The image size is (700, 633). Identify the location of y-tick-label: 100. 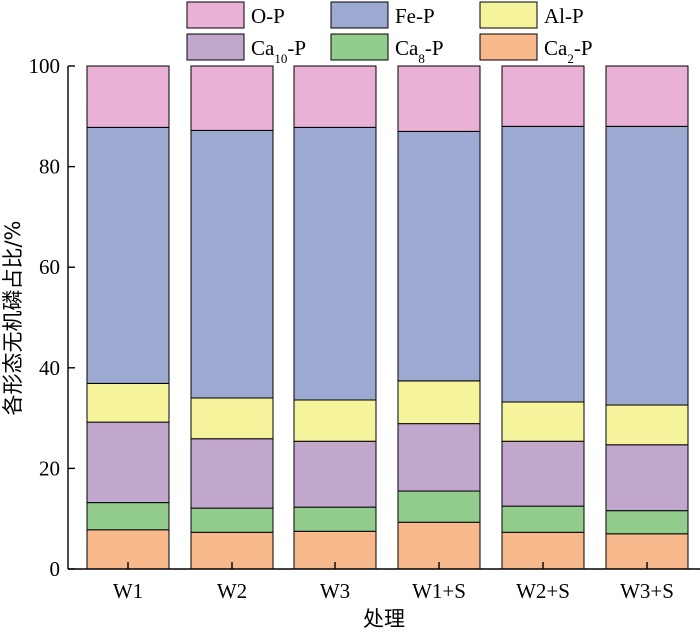
(45, 66).